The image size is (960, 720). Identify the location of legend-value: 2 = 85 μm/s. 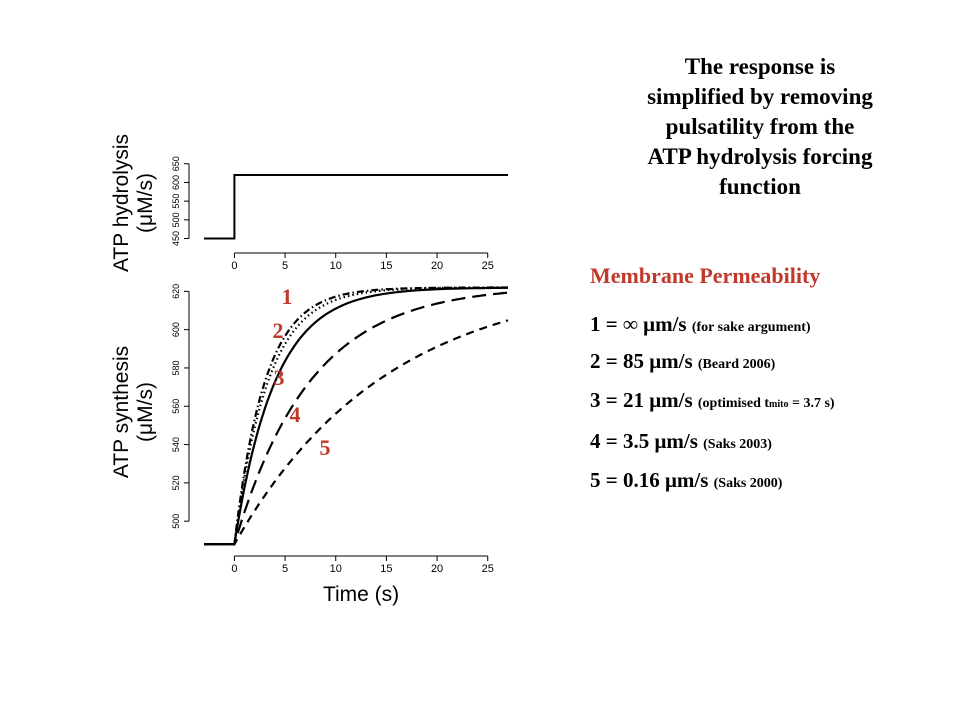
(641, 361).